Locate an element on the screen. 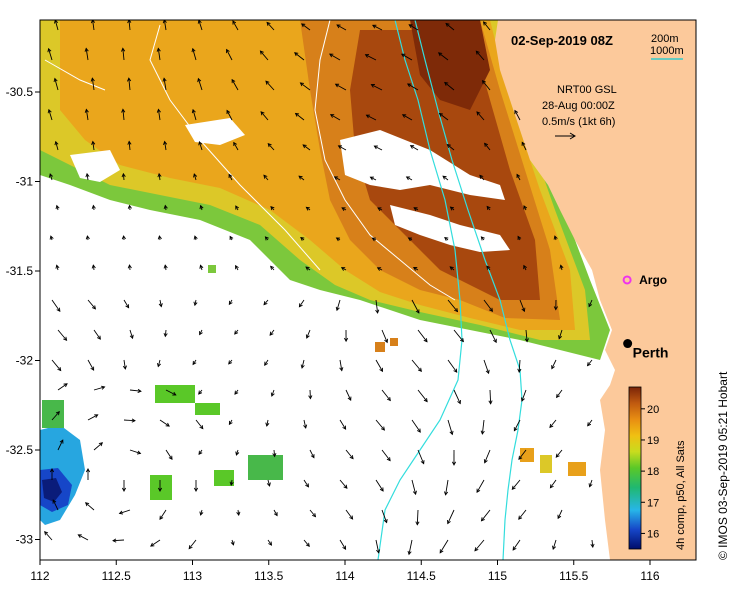 This screenshot has height=592, width=739. cloud-gap is located at coordinates (450, 228).